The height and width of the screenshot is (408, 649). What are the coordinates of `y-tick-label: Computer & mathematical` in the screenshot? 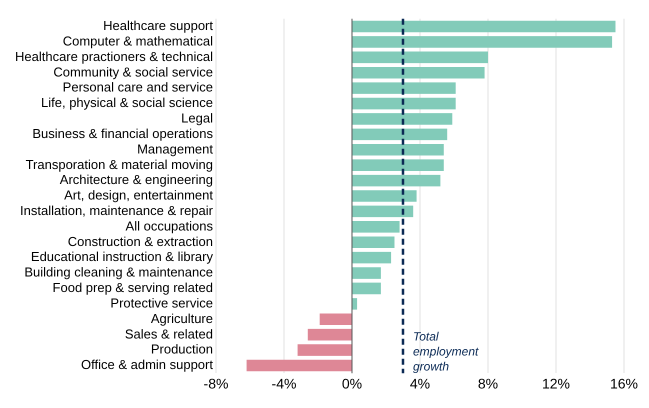 It's located at (138, 40).